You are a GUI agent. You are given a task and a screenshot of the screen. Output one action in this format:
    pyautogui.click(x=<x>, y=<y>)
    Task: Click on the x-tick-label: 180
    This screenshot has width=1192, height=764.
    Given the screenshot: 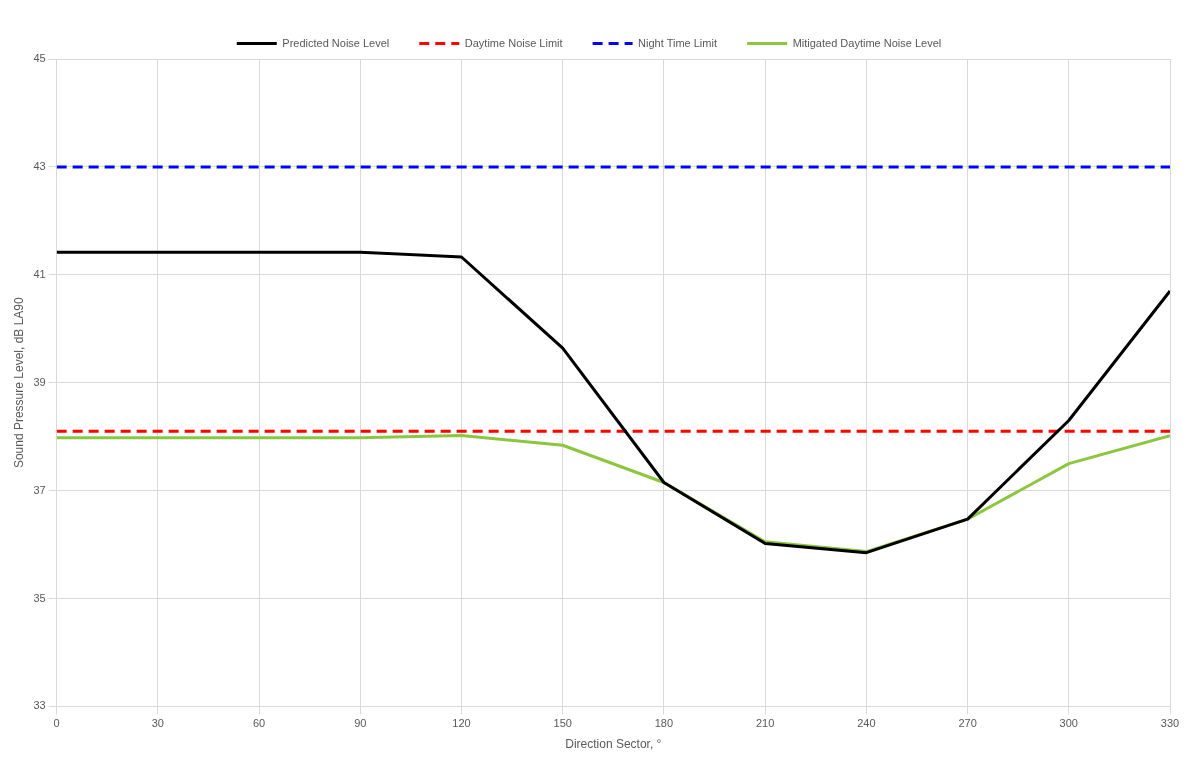 What is the action you would take?
    pyautogui.click(x=664, y=723)
    